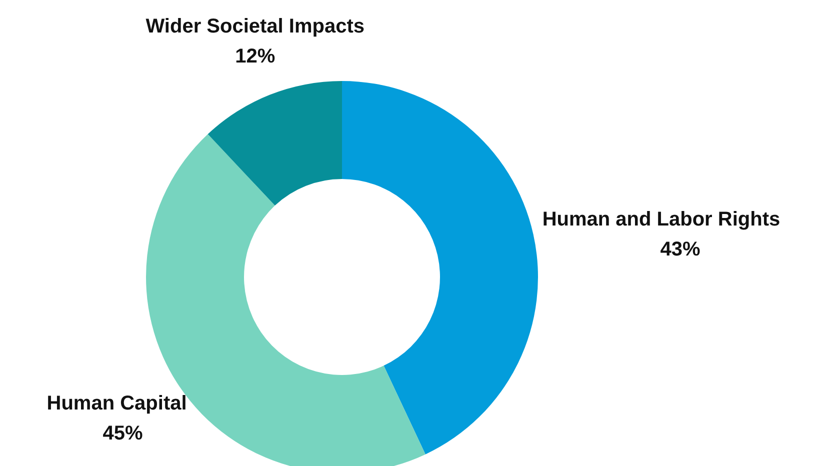 The image size is (820, 466). I want to click on data-label: 45%, so click(123, 433).